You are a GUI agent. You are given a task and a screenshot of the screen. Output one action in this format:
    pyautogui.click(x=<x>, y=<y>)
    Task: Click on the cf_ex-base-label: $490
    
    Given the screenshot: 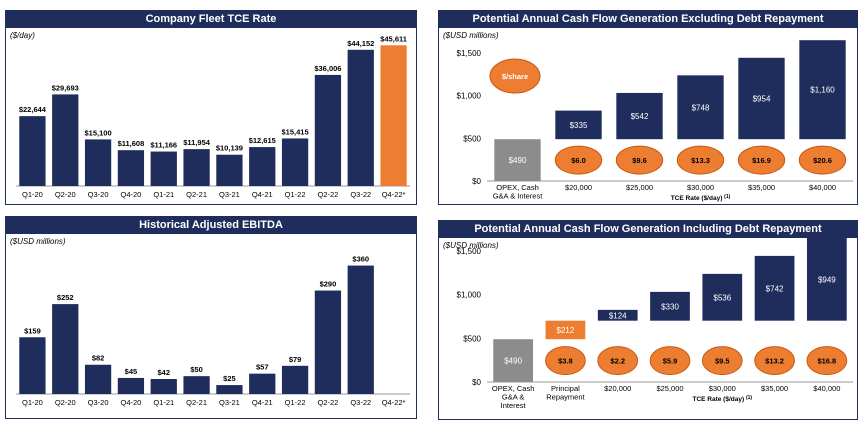 What is the action you would take?
    pyautogui.click(x=518, y=160)
    